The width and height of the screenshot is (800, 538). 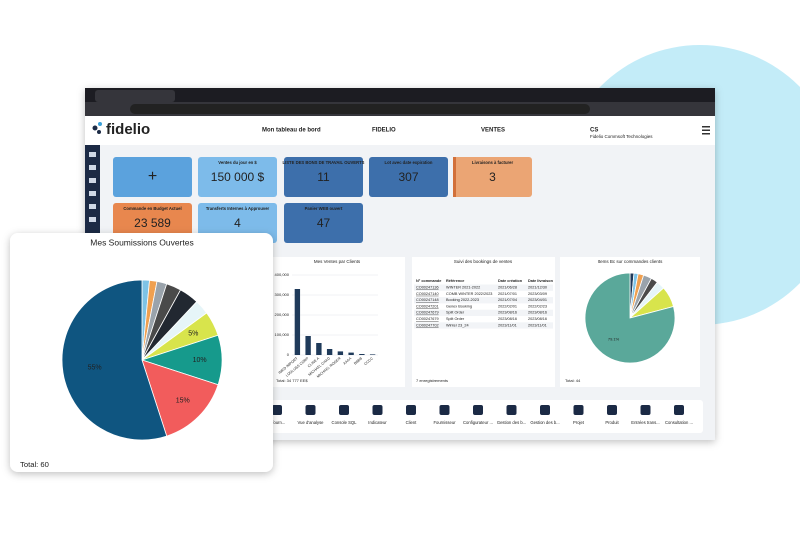 What do you see at coordinates (282, 334) in the screenshot?
I see `y-tick-label: 100,000` at bounding box center [282, 334].